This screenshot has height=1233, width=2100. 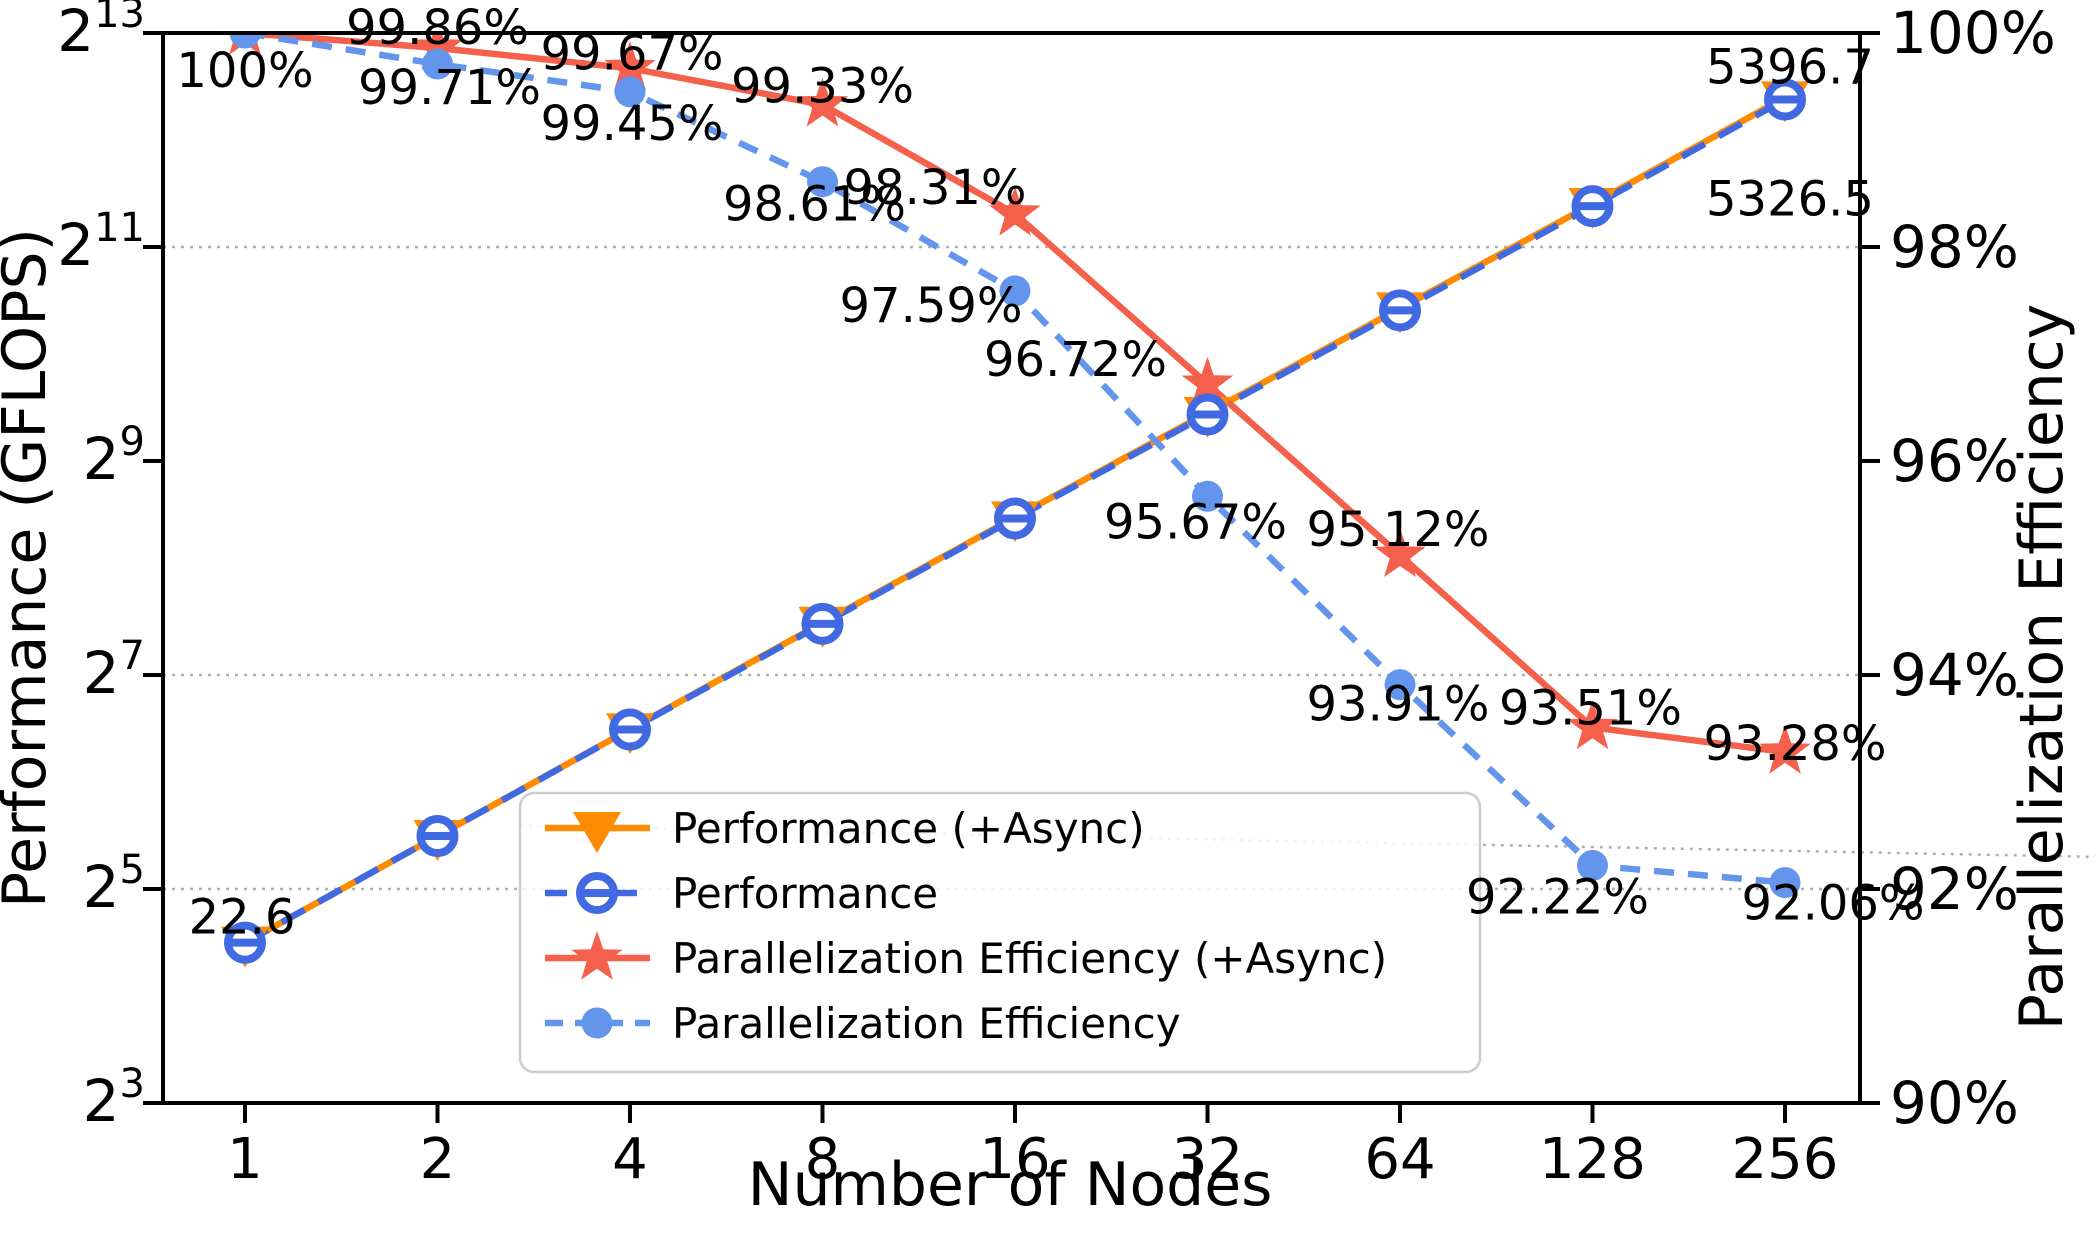 I want to click on legend-item: Parallelization Efficiency, so click(x=863, y=1023).